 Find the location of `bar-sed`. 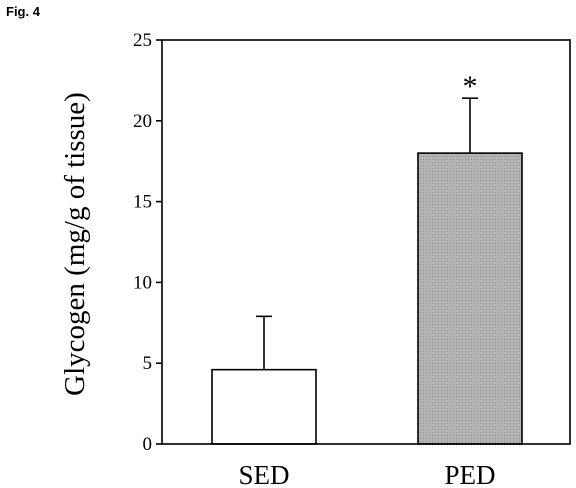

bar-sed is located at coordinates (264, 406).